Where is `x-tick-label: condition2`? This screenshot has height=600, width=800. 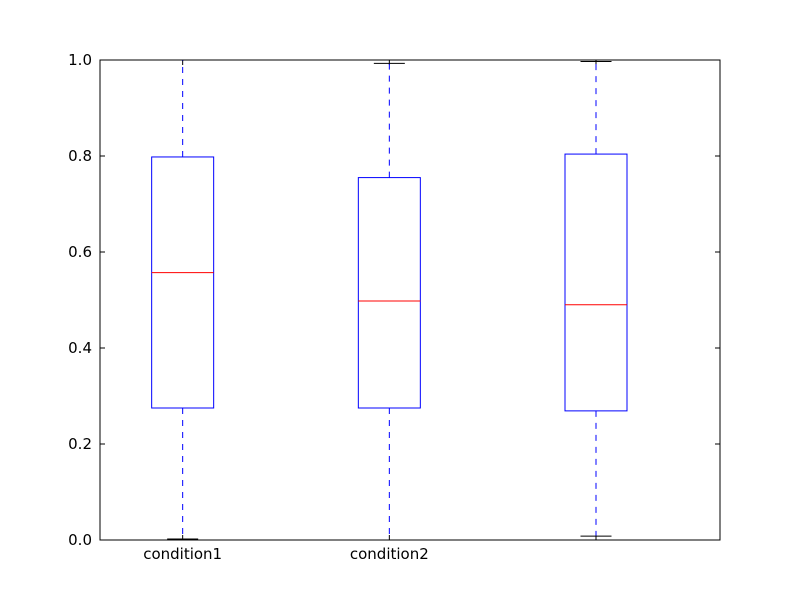
x-tick-label: condition2 is located at coordinates (389, 554).